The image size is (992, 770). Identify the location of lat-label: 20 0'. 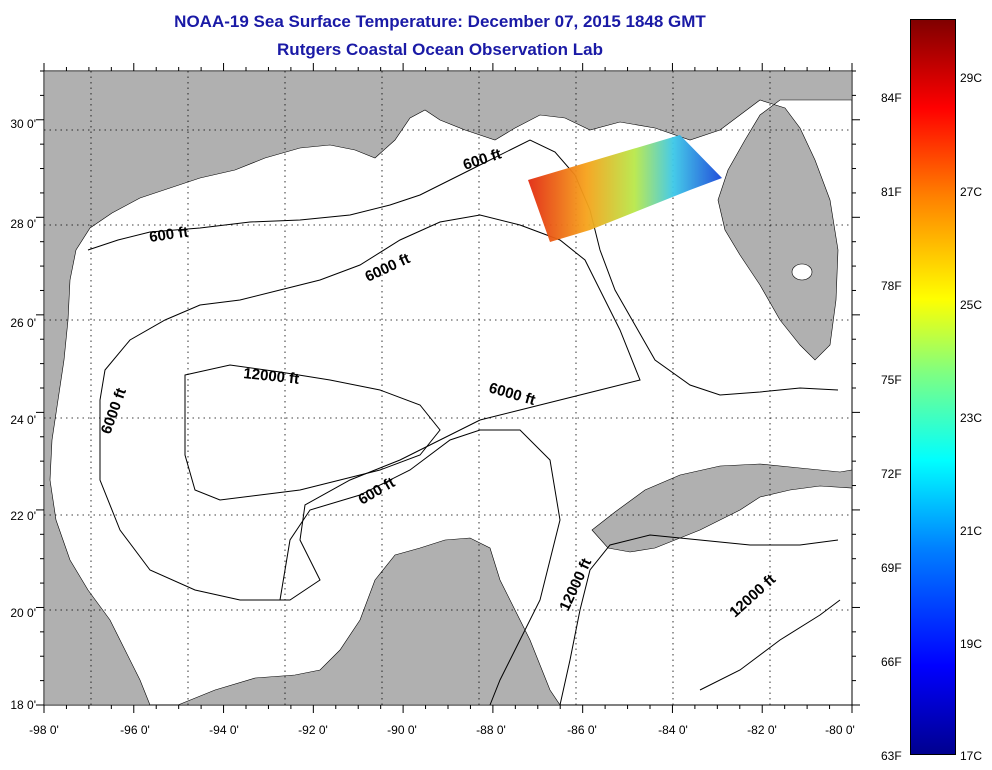
(23, 613).